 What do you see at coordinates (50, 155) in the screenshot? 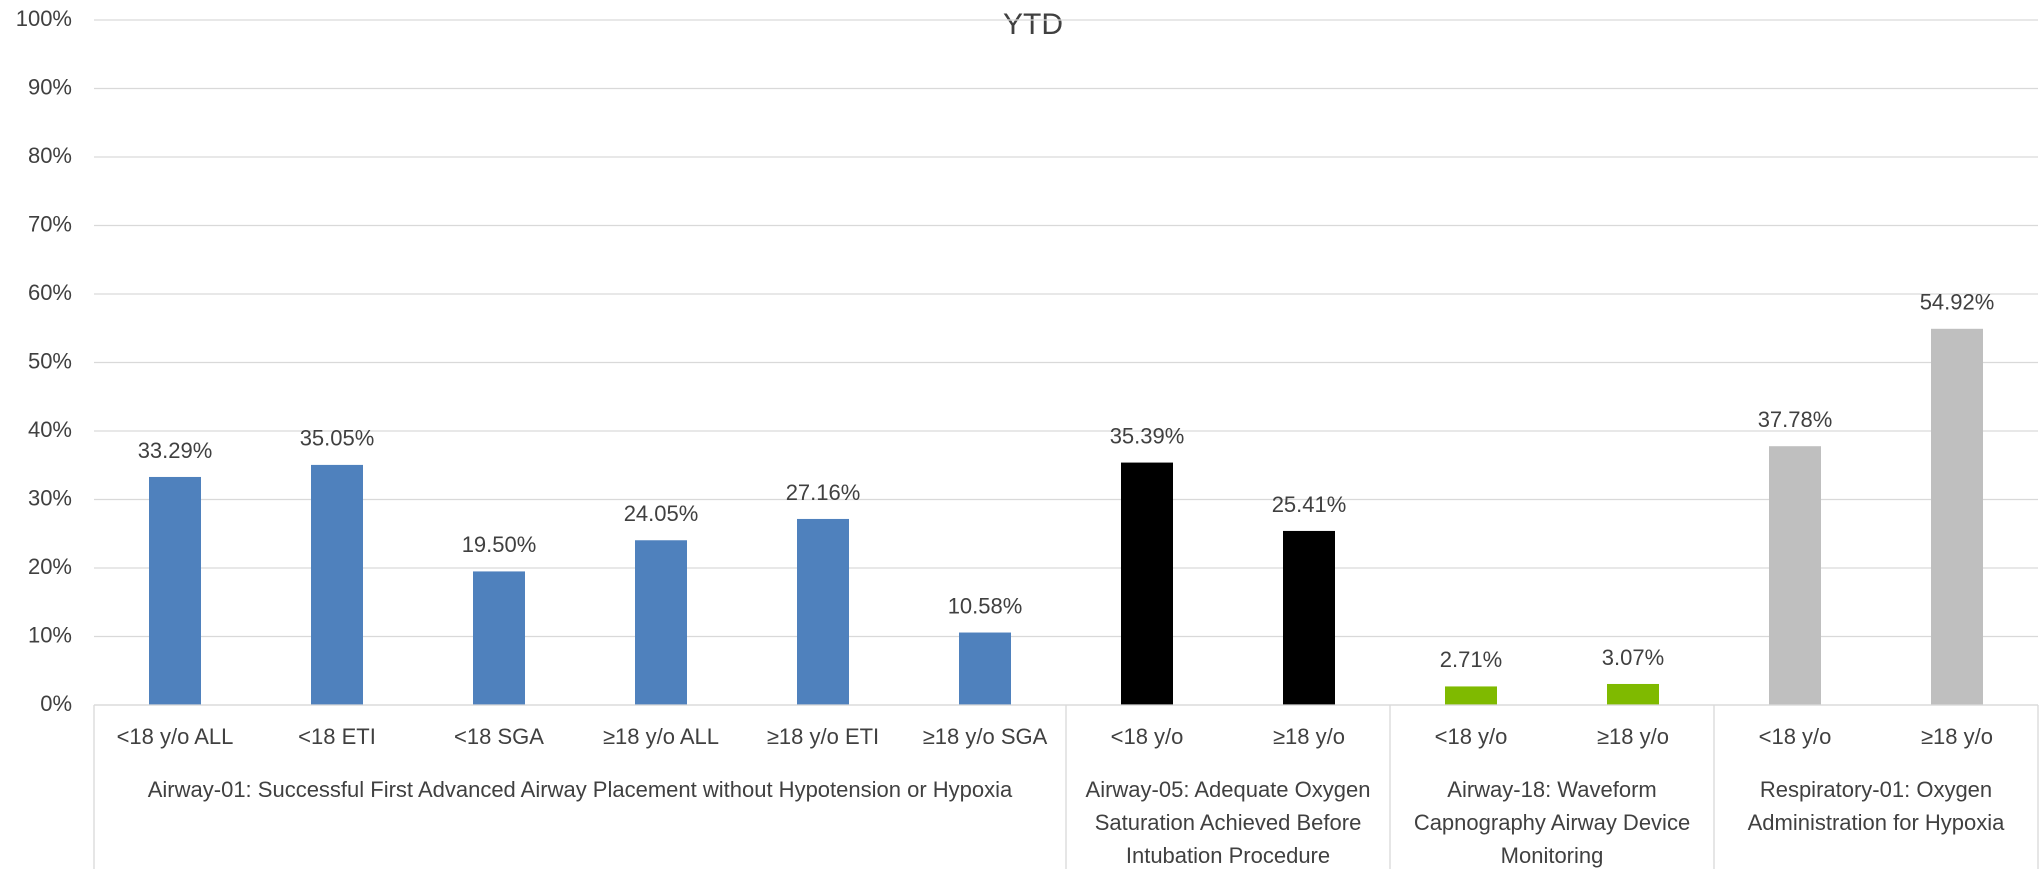
I see `y-tick-label: 80%` at bounding box center [50, 155].